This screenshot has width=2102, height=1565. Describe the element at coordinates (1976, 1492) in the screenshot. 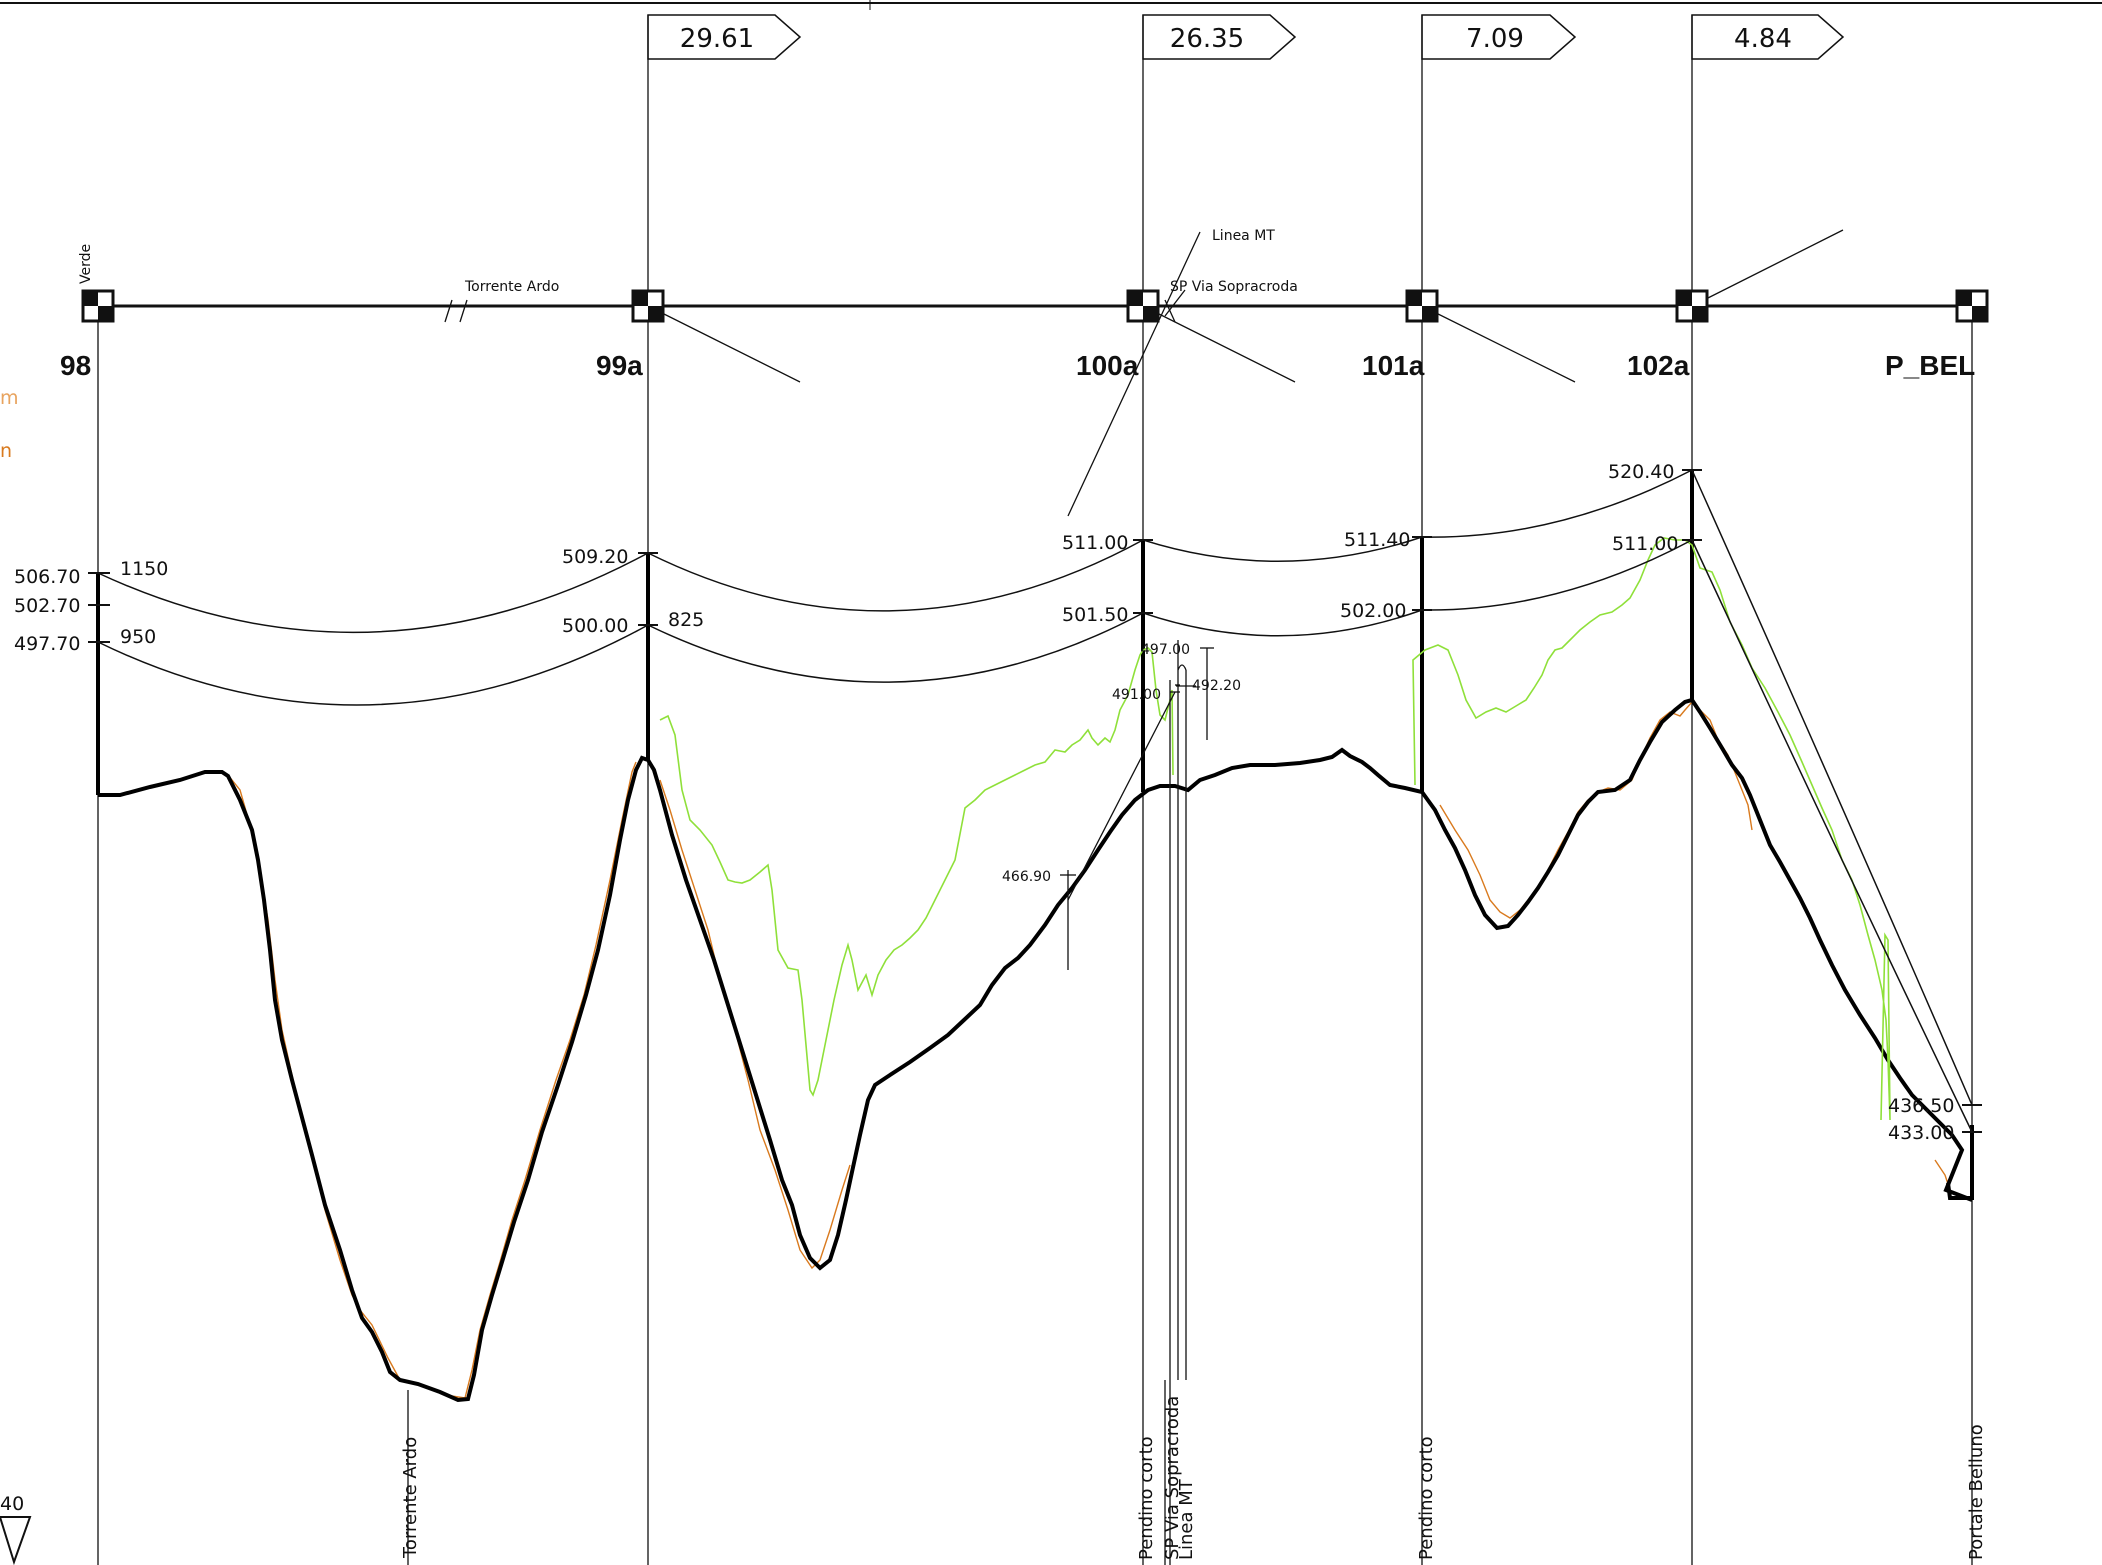

I see `bottom-label-portale: Portale Belluno` at that location.